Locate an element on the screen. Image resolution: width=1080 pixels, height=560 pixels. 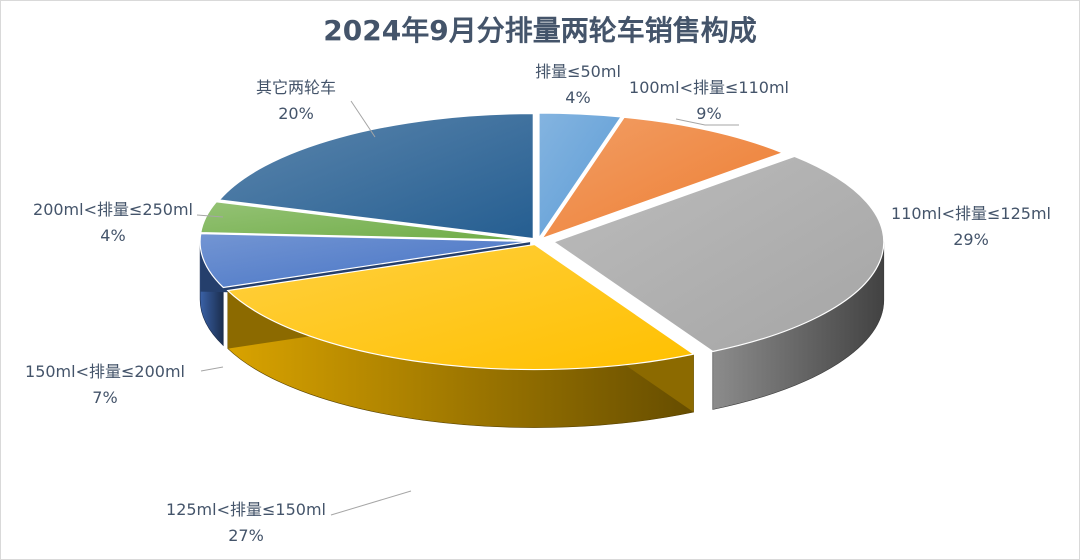
slice-label-1: 100ml<排量≤110ml is located at coordinates (709, 87).